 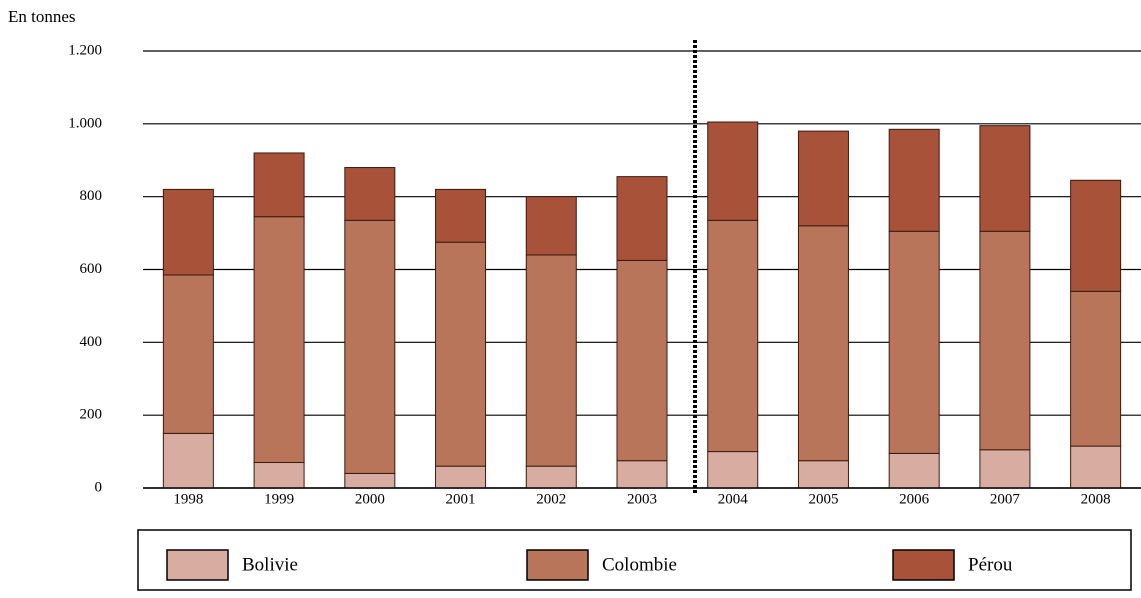 What do you see at coordinates (990, 564) in the screenshot?
I see `legend-label: Pérou` at bounding box center [990, 564].